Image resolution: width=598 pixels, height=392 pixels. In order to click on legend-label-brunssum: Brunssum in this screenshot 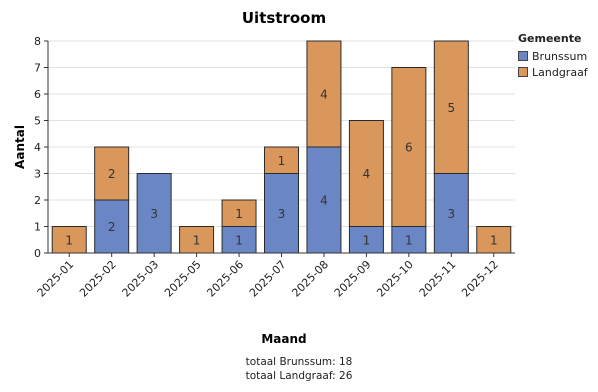, I will do `click(560, 56)`.